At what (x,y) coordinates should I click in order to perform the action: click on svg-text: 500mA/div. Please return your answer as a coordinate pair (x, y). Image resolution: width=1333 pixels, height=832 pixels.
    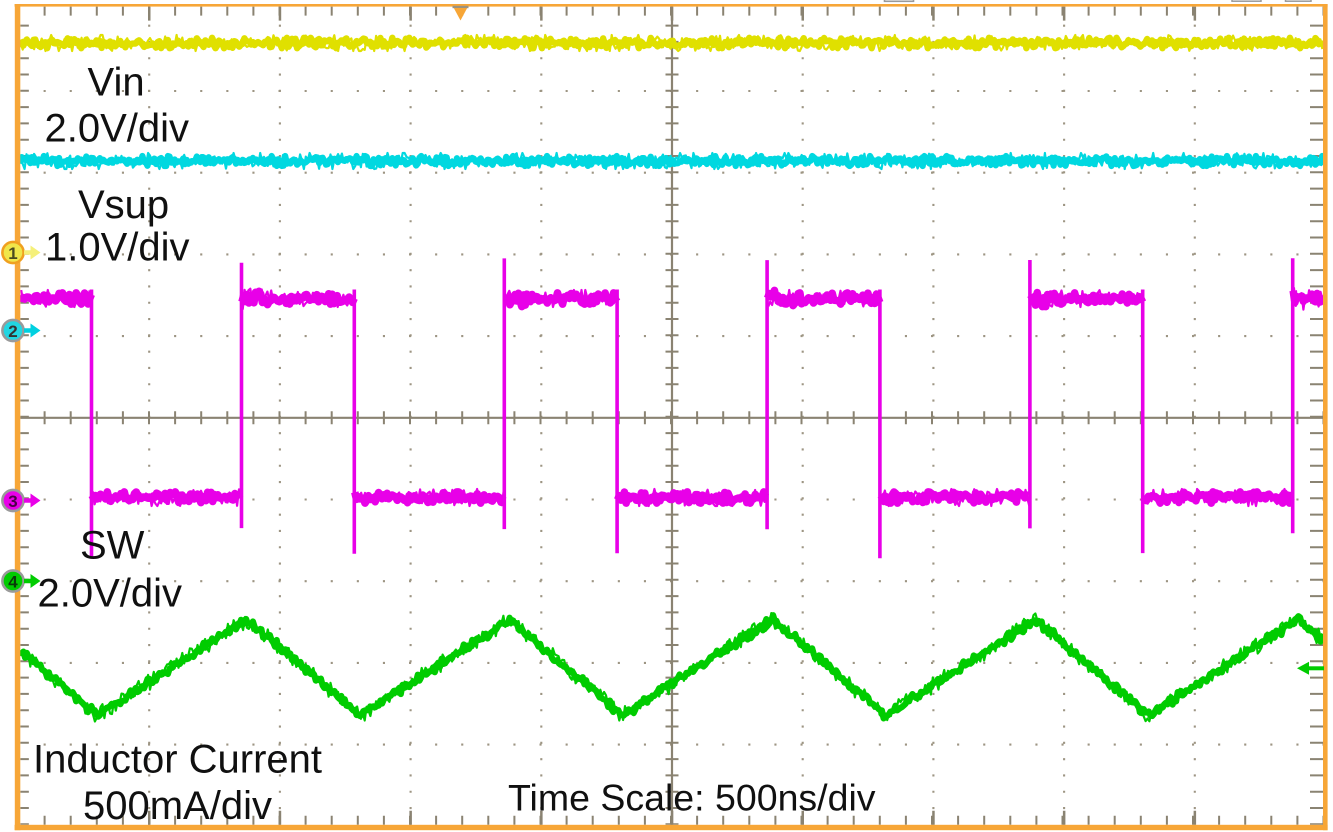
    Looking at the image, I should click on (177, 806).